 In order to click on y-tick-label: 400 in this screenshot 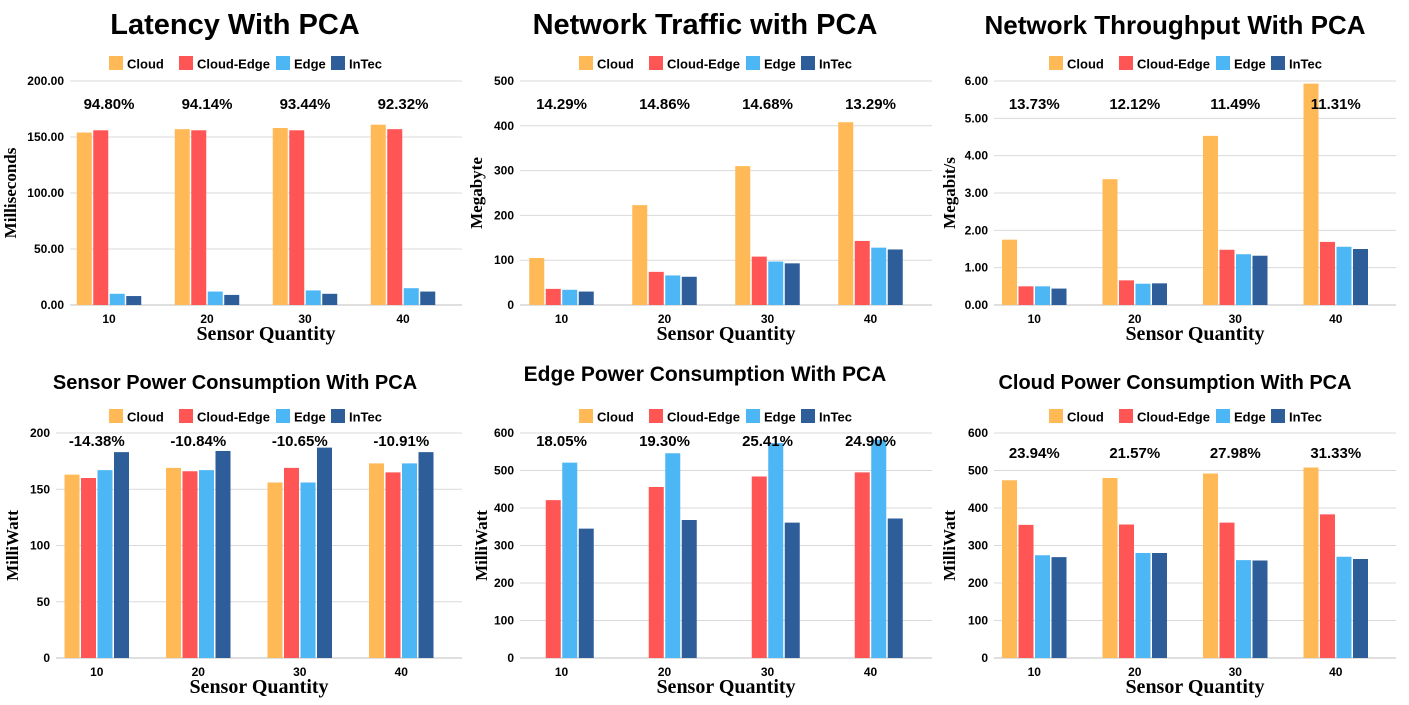, I will do `click(978, 508)`.